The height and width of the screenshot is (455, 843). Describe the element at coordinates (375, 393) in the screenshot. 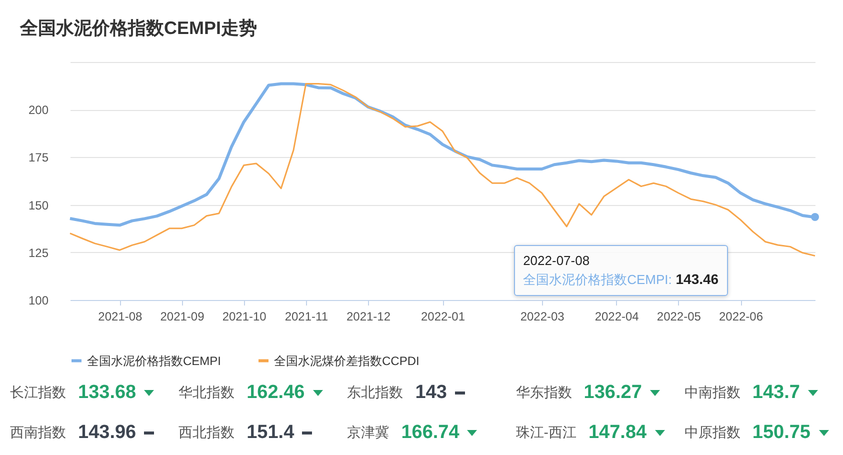

I see `text: 东北指数` at that location.